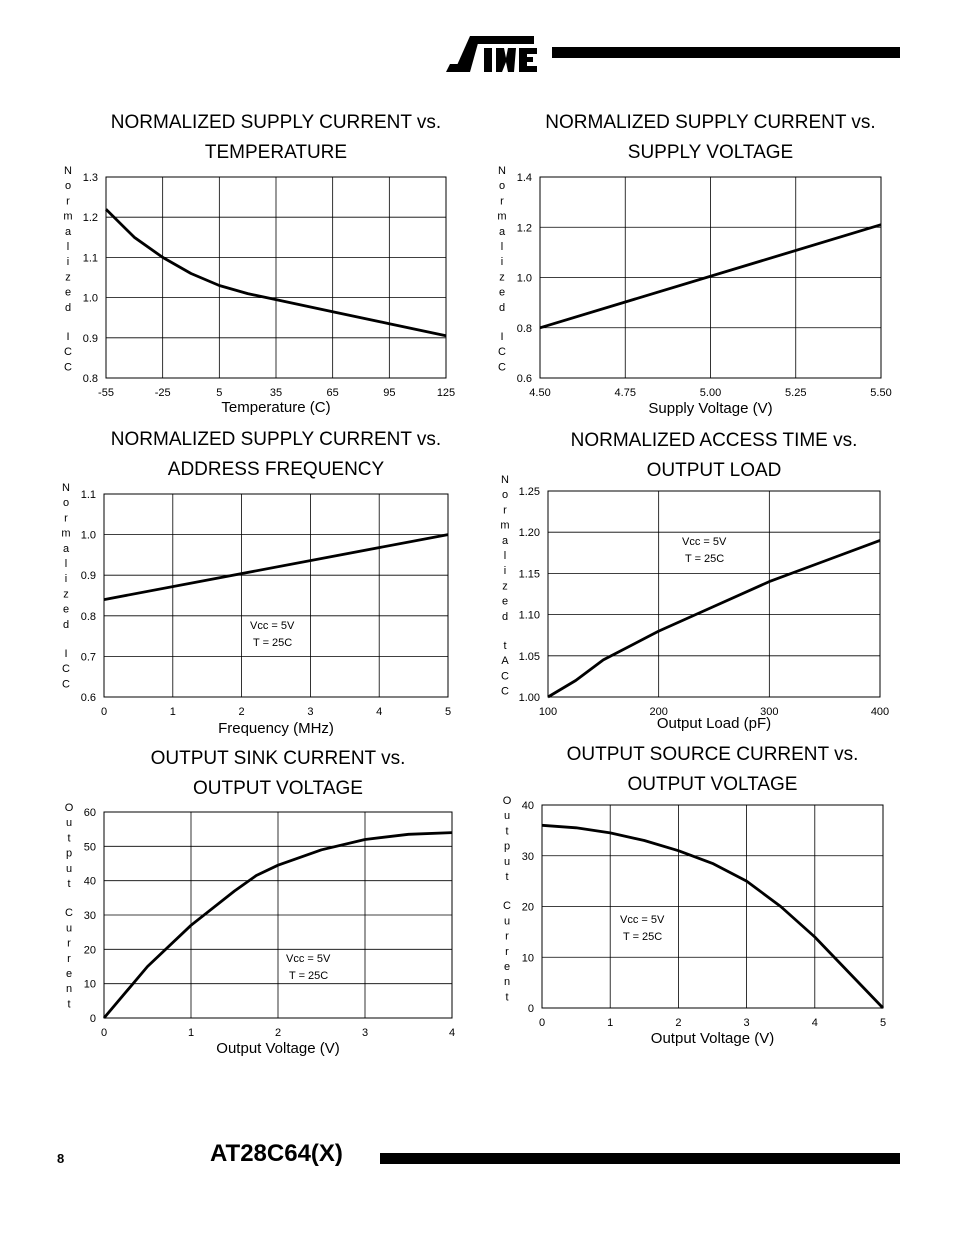 The height and width of the screenshot is (1235, 954). Describe the element at coordinates (90, 847) in the screenshot. I see `y-tick-label: 50` at that location.